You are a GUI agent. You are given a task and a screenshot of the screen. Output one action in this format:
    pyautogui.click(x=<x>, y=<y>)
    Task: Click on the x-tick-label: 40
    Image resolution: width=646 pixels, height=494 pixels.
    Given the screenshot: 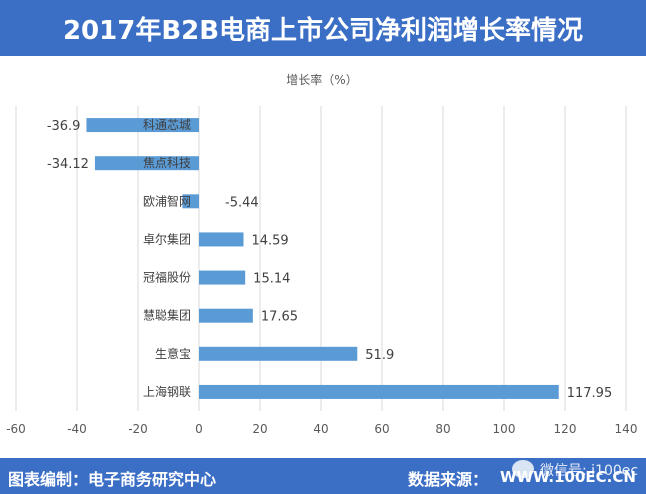 What is the action you would take?
    pyautogui.click(x=320, y=429)
    